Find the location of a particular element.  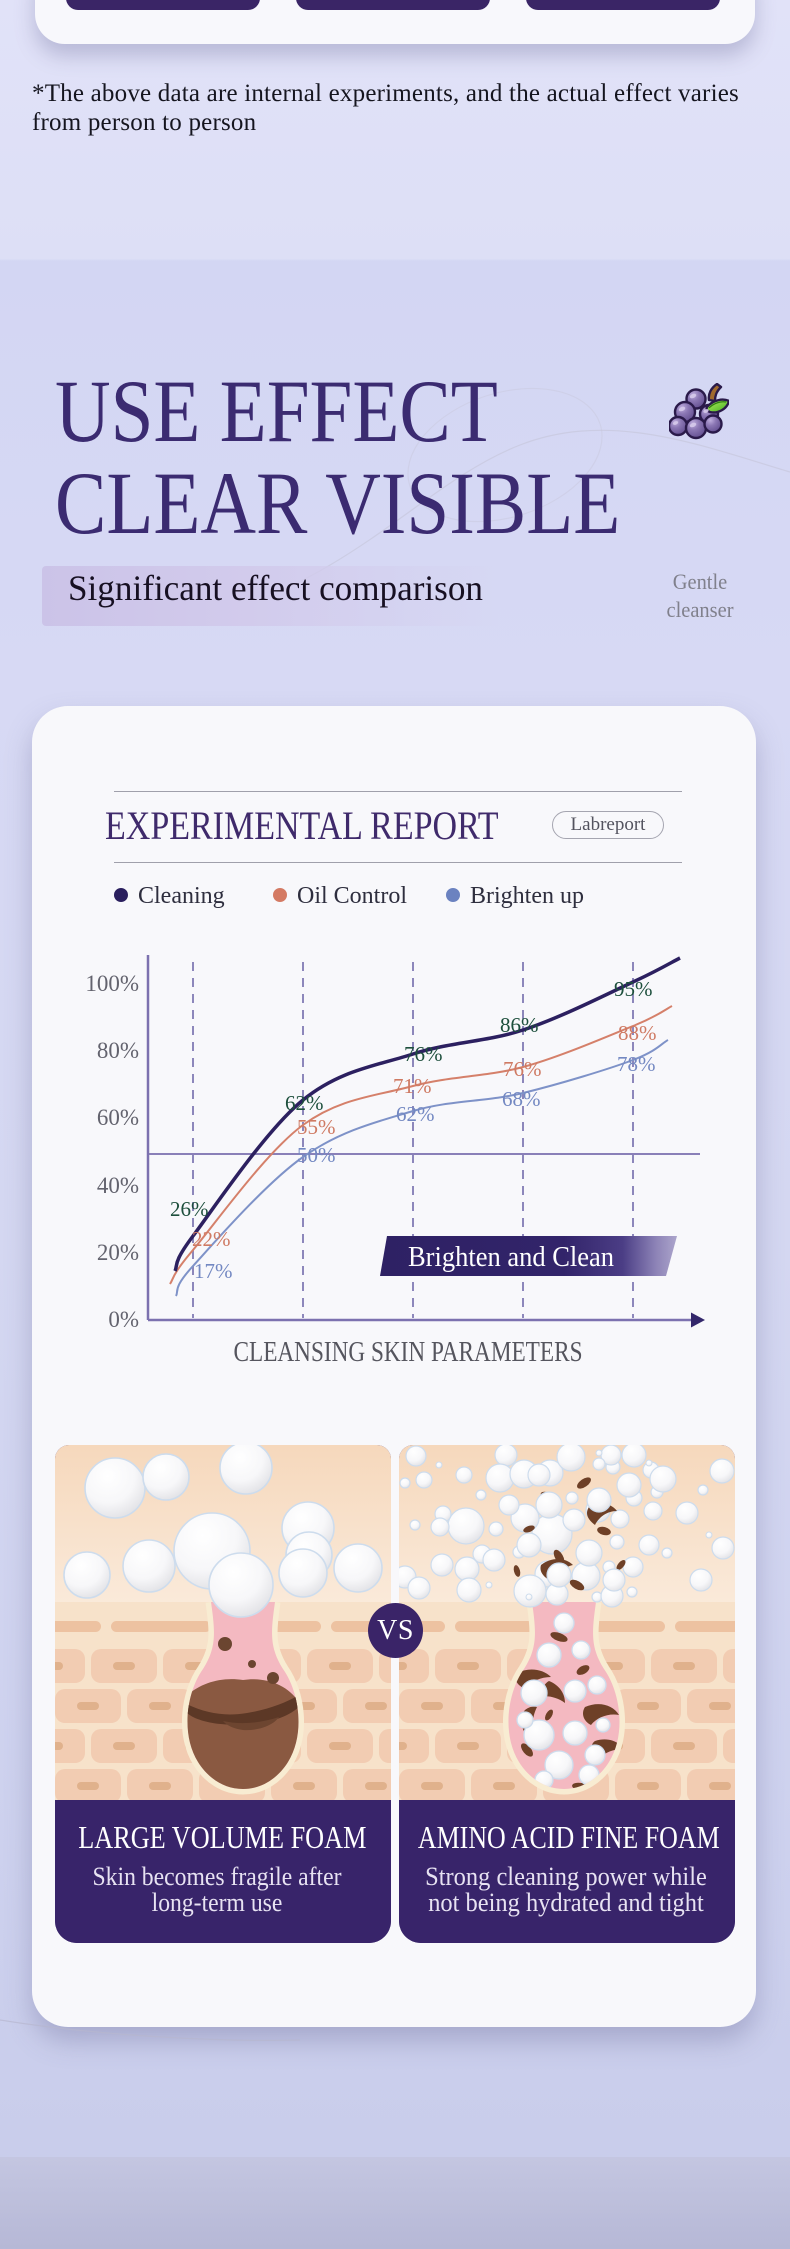

svg-text: 68% is located at coordinates (521, 1099).